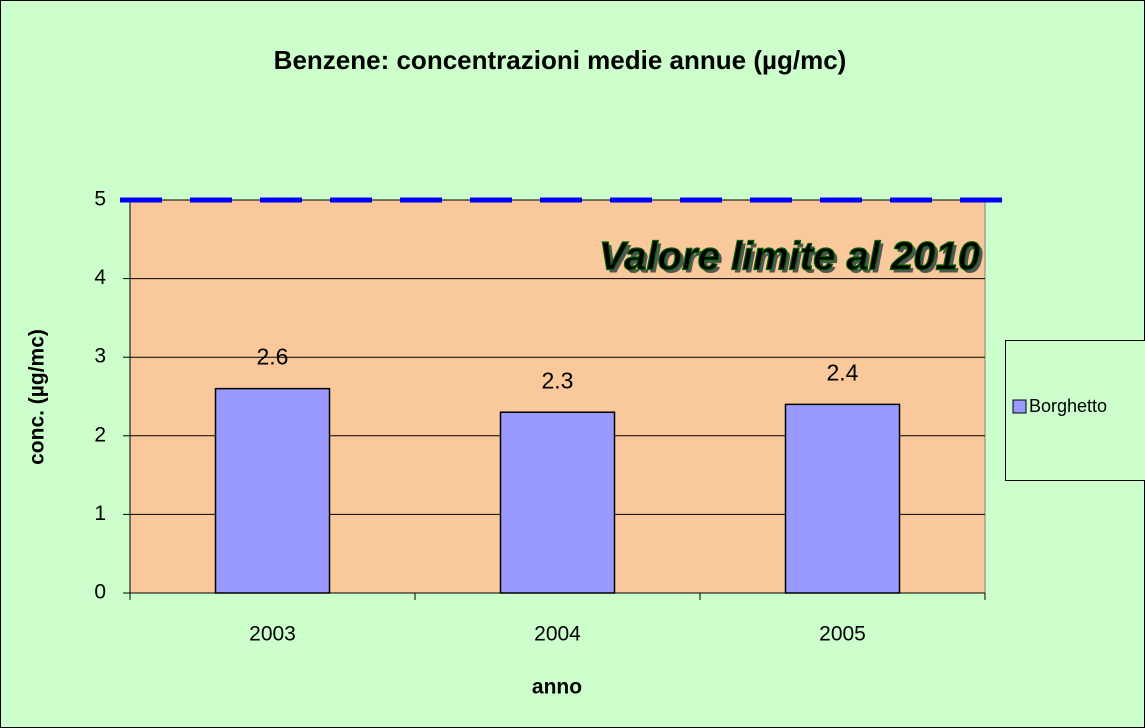  I want to click on legend-box, so click(1075, 410).